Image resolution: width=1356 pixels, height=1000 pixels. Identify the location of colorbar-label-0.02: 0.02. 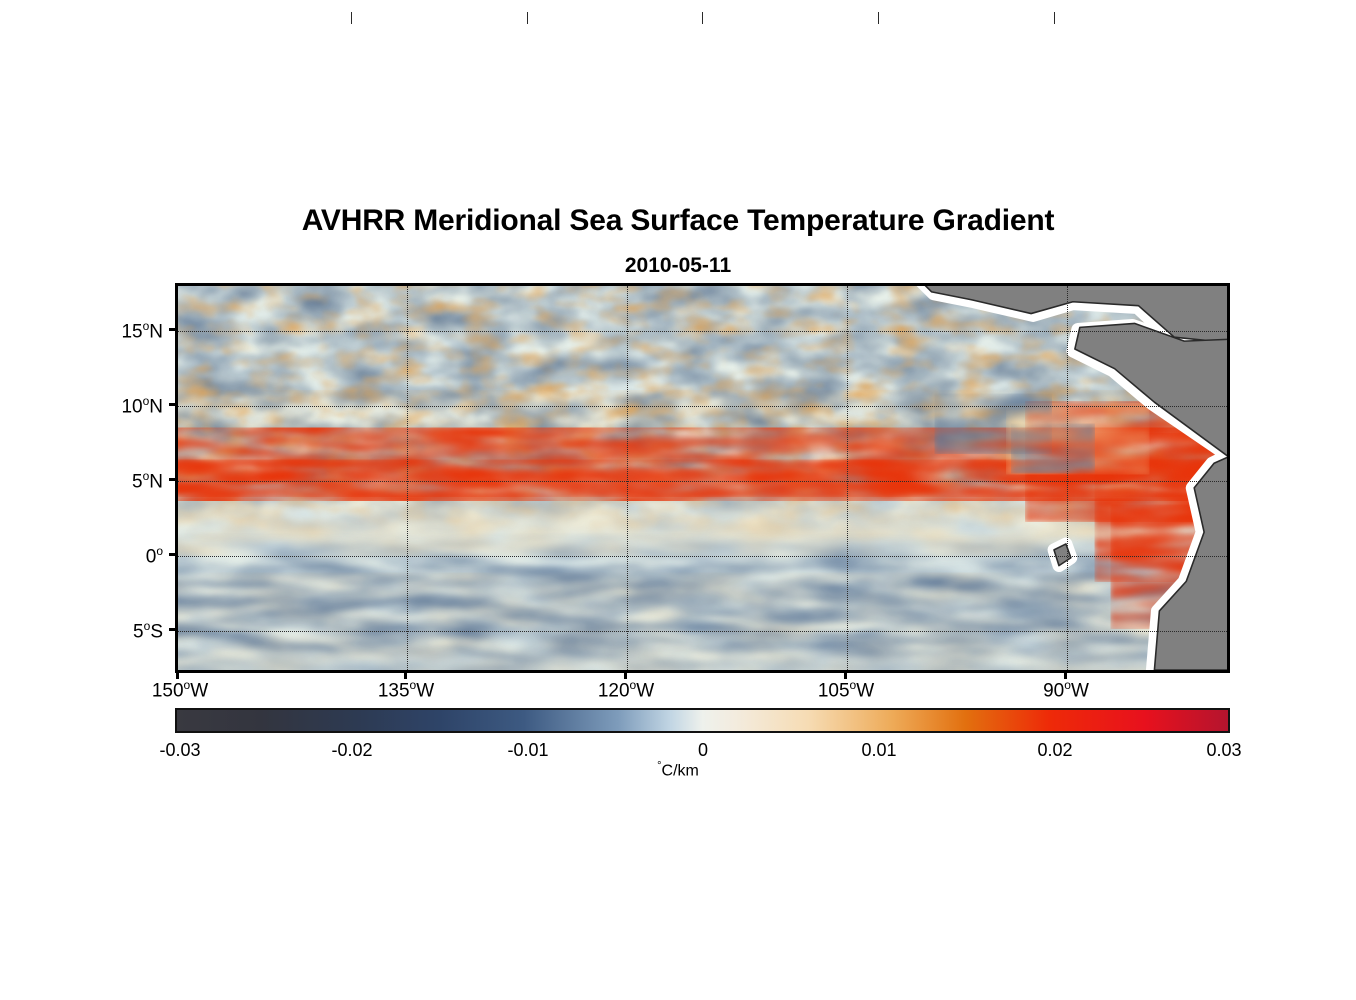
(1055, 750).